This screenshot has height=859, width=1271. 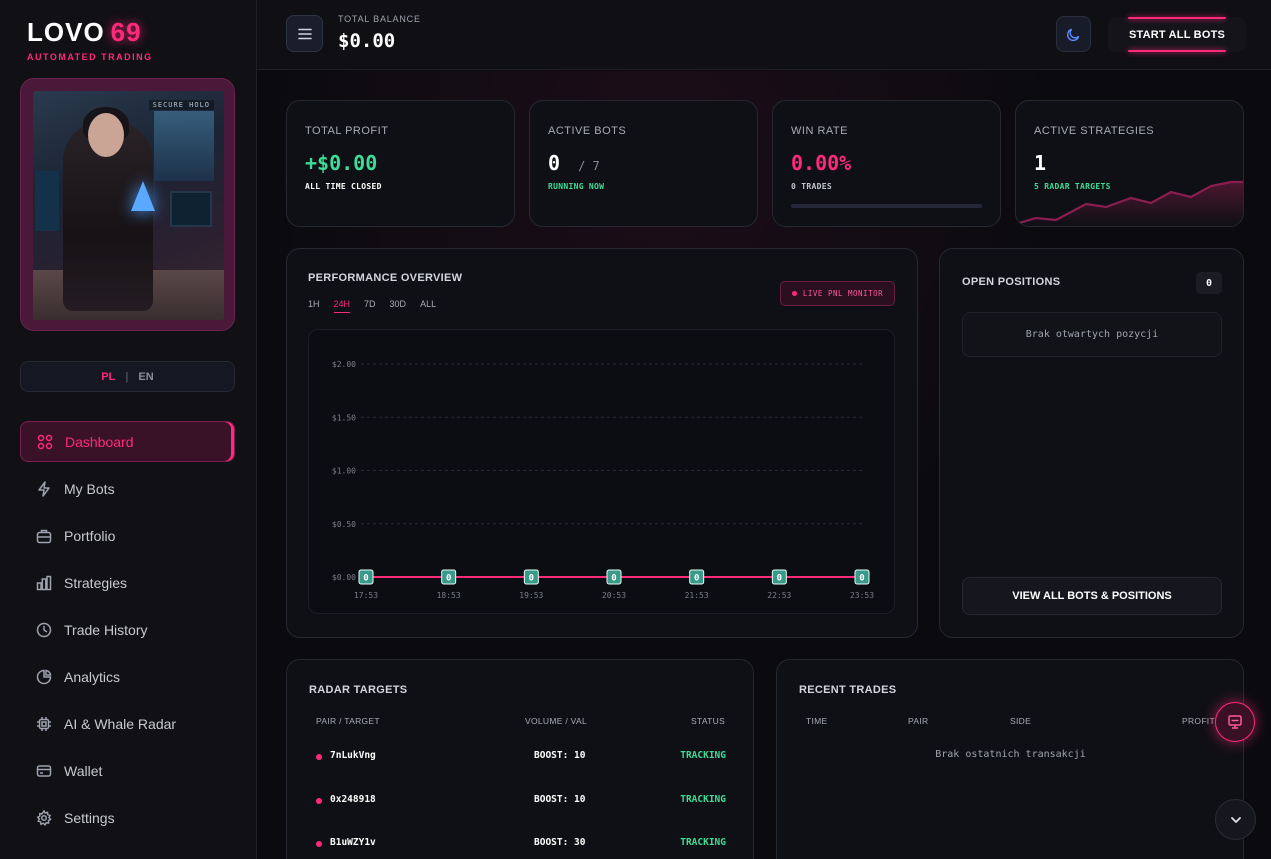 I want to click on clock-icon, so click(x=44, y=629).